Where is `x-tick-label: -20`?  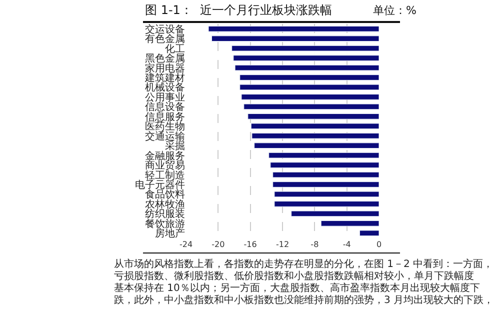 x-tick-label: -20 is located at coordinates (218, 244).